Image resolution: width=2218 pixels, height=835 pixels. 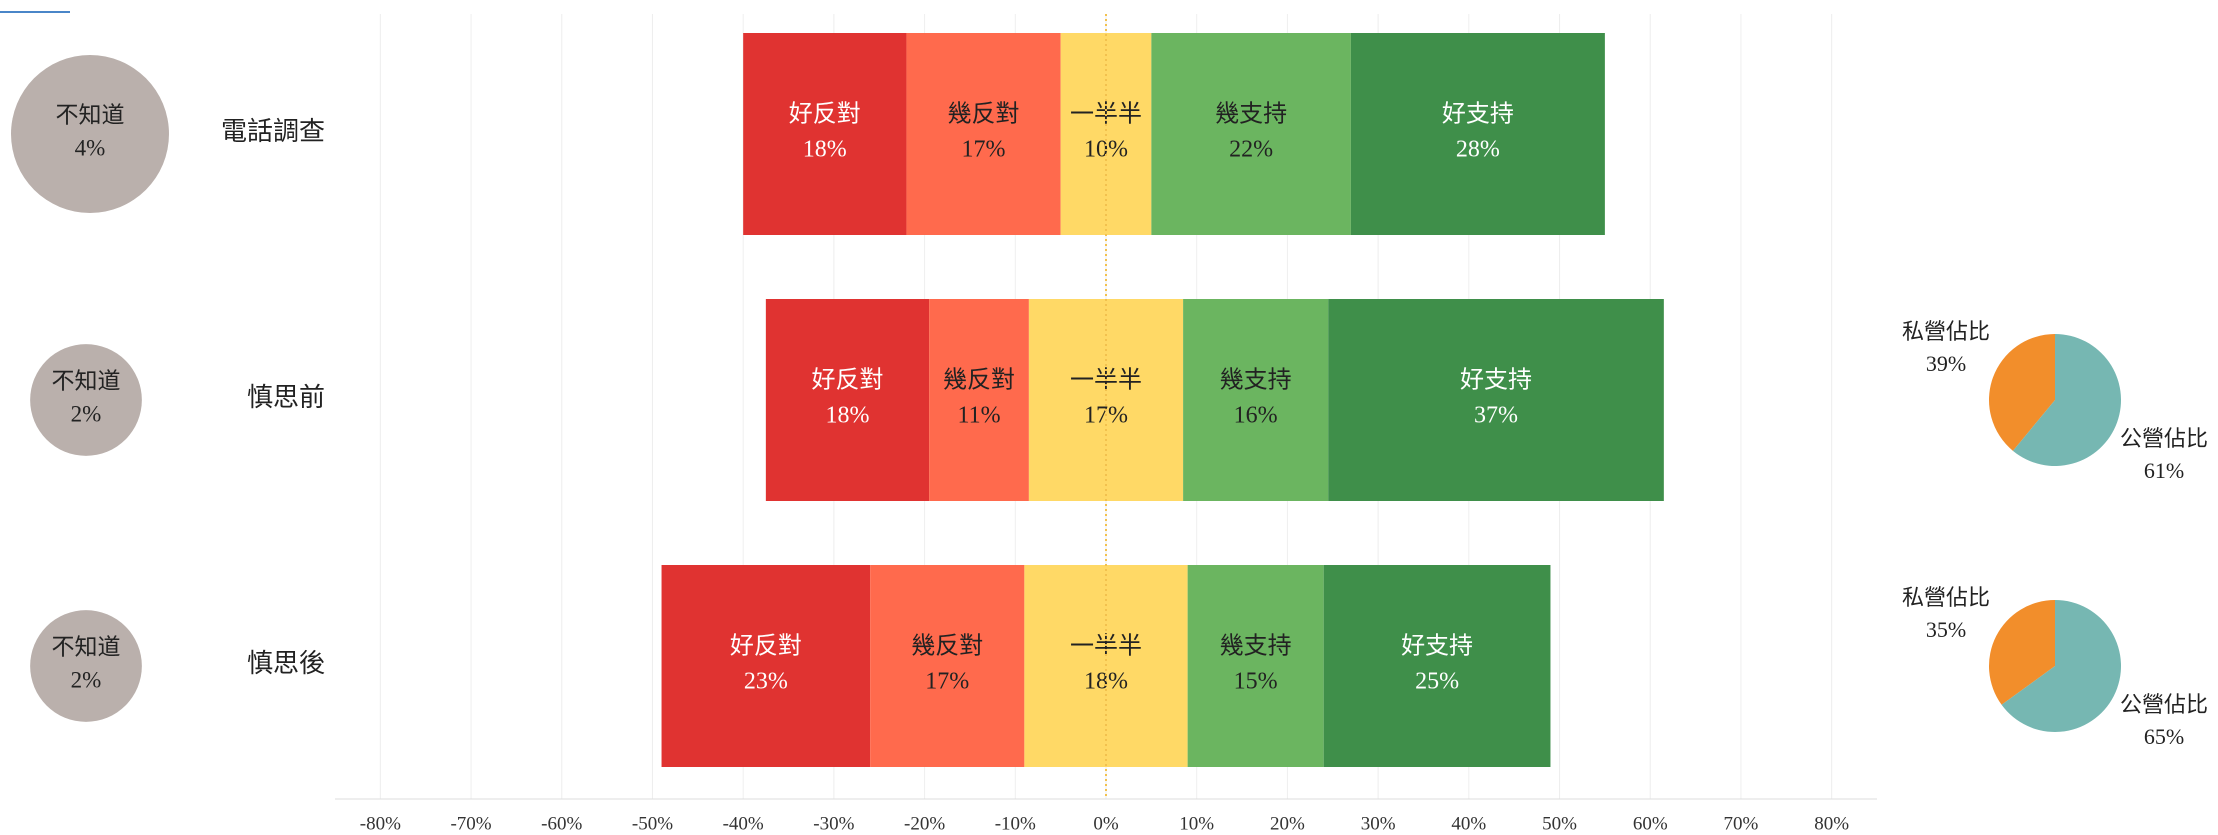 What do you see at coordinates (1496, 416) in the screenshot?
I see `segment-label: 37%` at bounding box center [1496, 416].